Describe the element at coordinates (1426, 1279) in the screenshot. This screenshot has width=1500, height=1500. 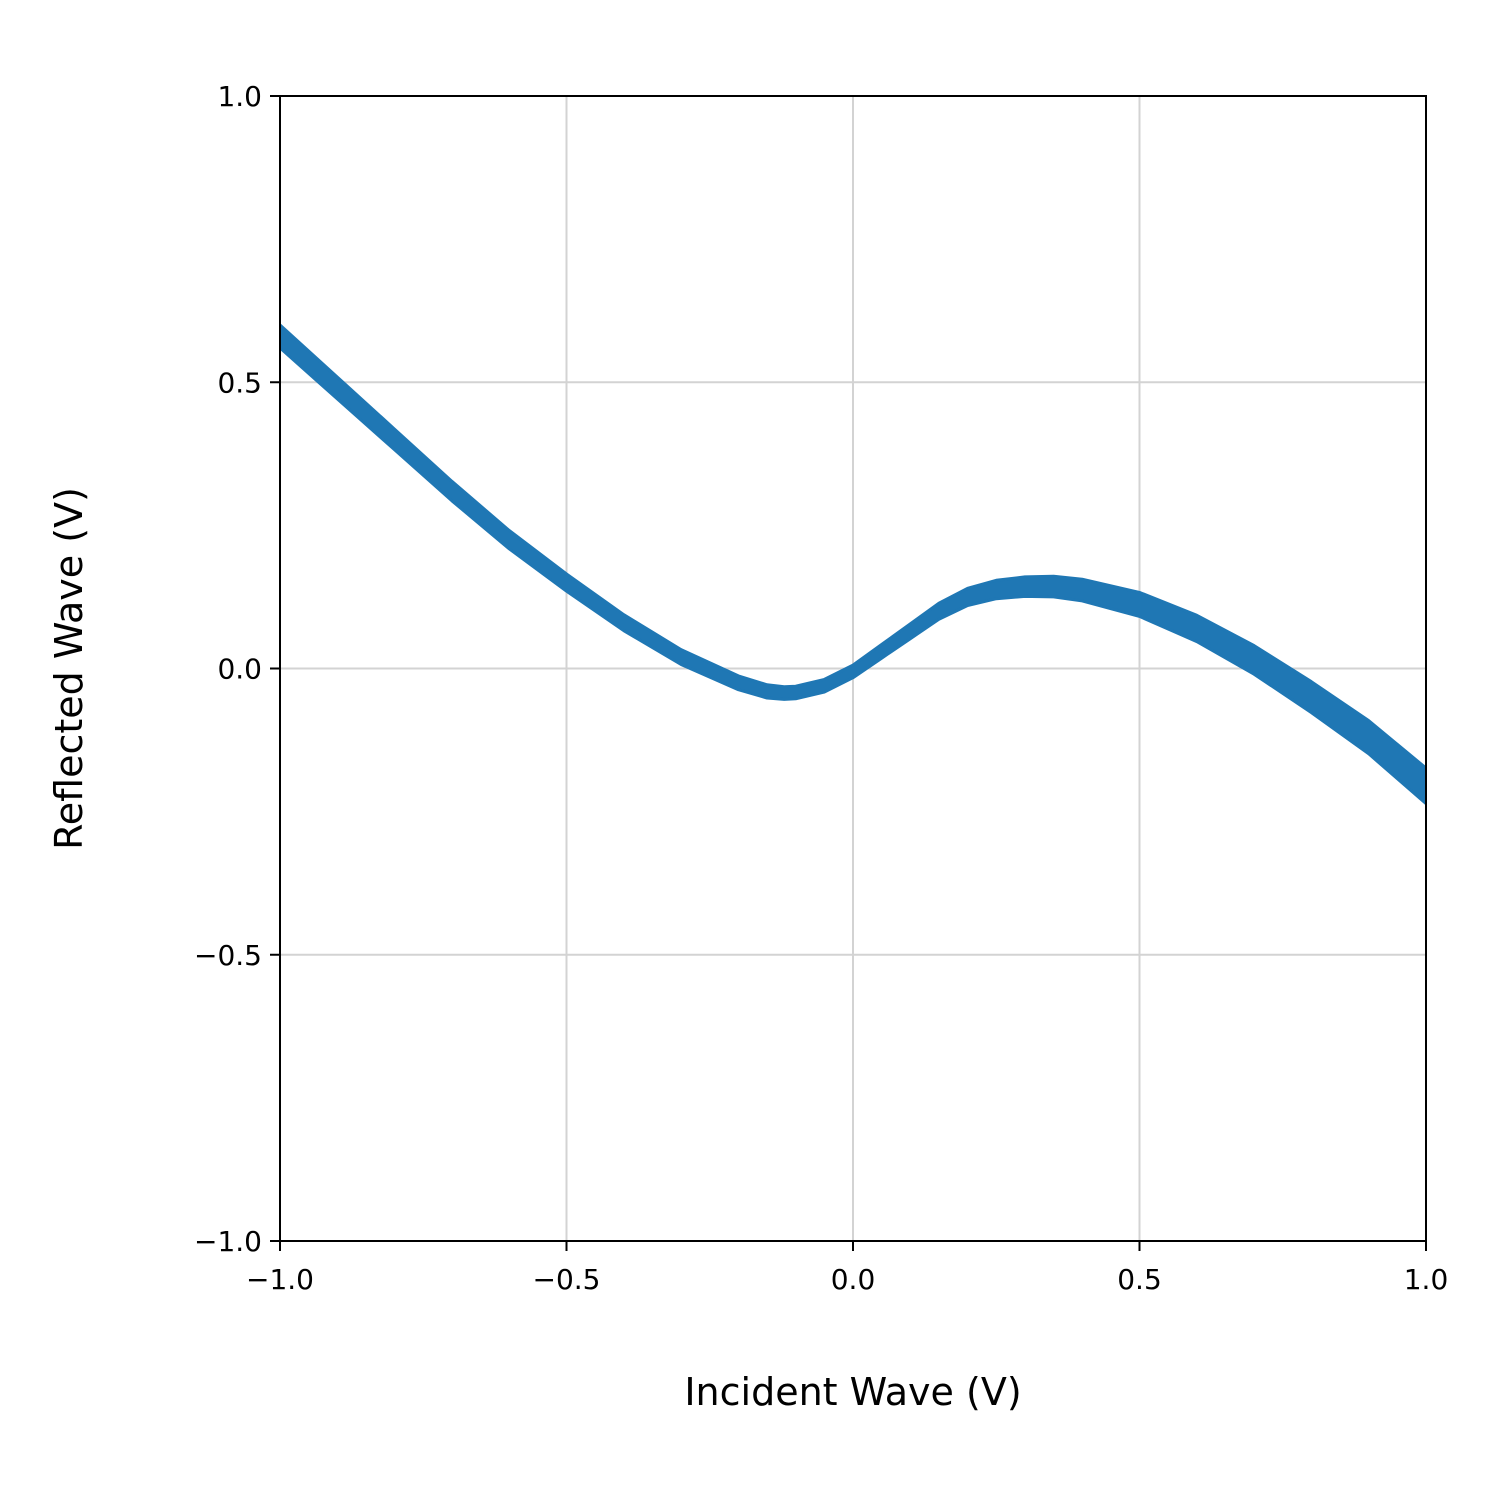
I see `x-tick-label: 1.0` at that location.